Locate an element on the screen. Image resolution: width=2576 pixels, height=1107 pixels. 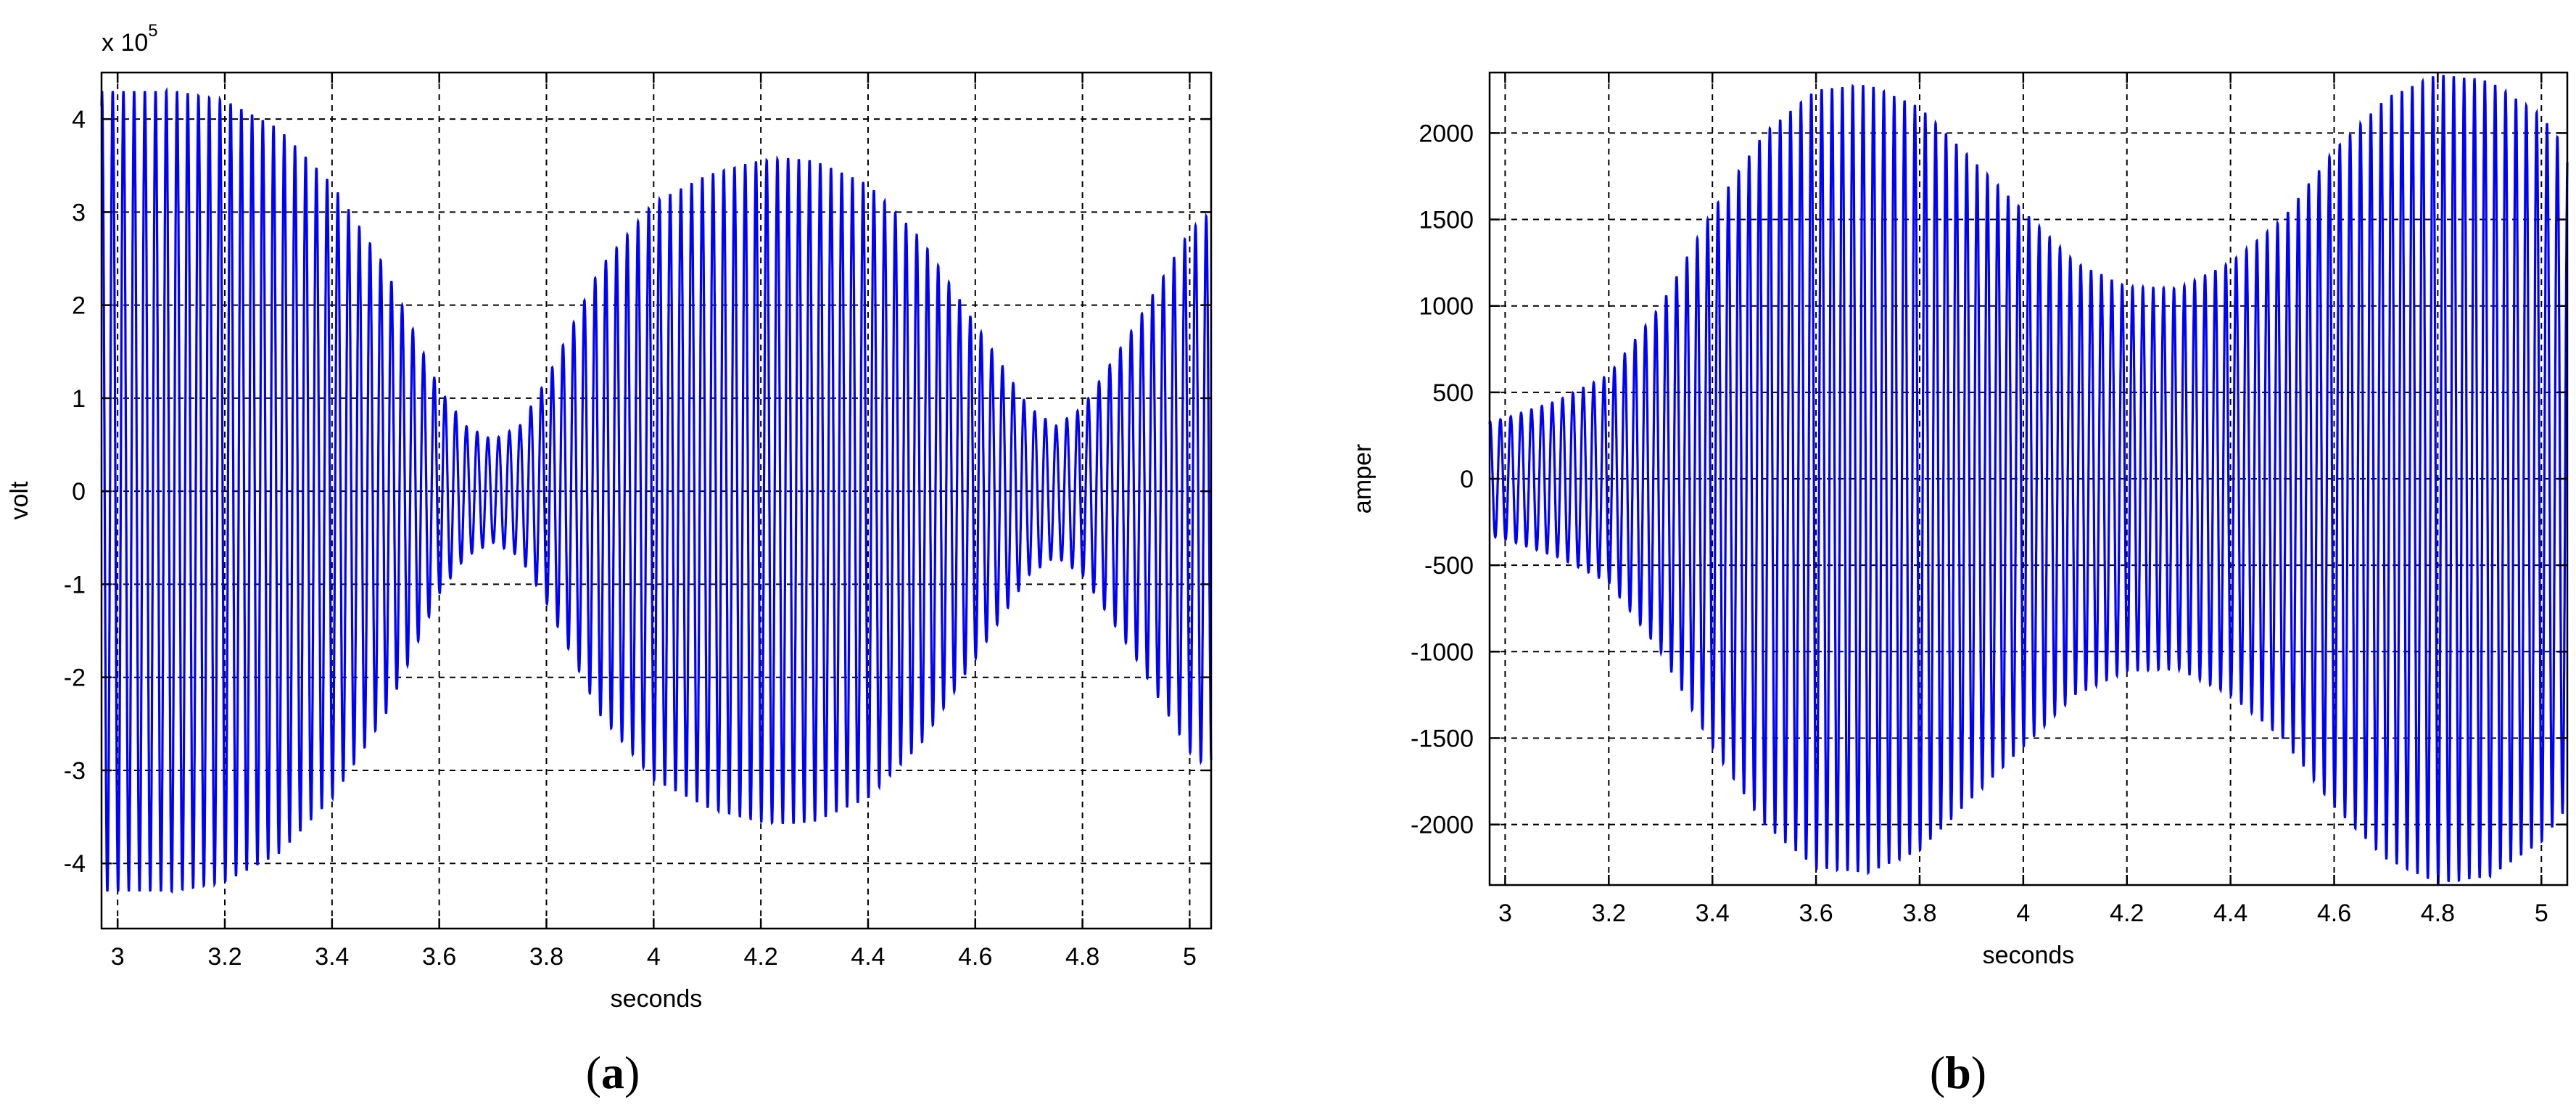
y-tick-label: 1000 is located at coordinates (1446, 307).